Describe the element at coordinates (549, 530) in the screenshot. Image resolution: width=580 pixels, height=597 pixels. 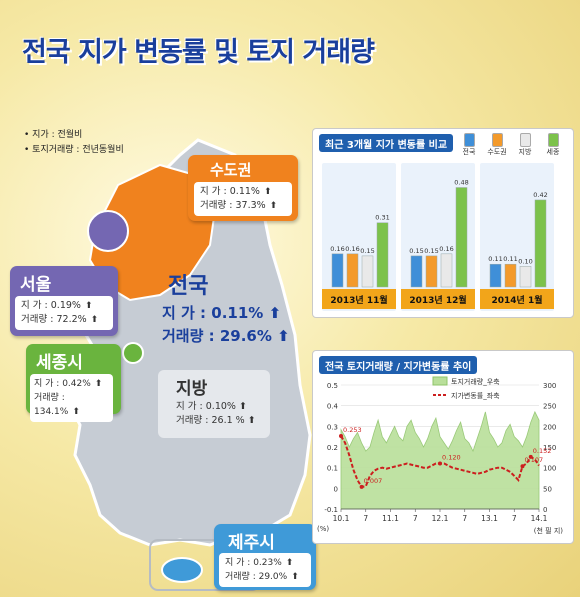
I see `x-unit: (천 필 지)` at that location.